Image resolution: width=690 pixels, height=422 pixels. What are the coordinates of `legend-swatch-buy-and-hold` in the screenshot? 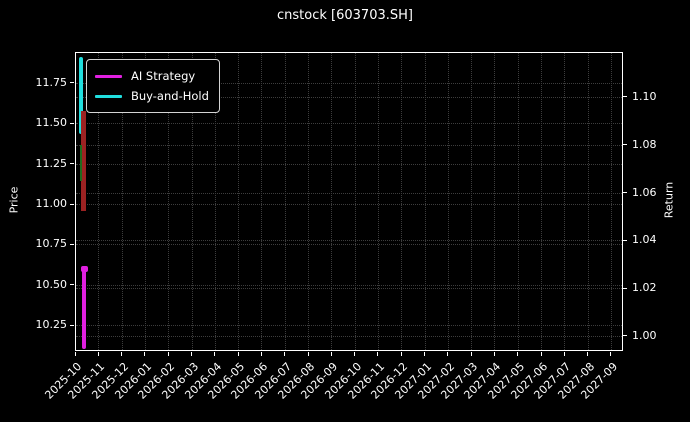 It's located at (108, 96).